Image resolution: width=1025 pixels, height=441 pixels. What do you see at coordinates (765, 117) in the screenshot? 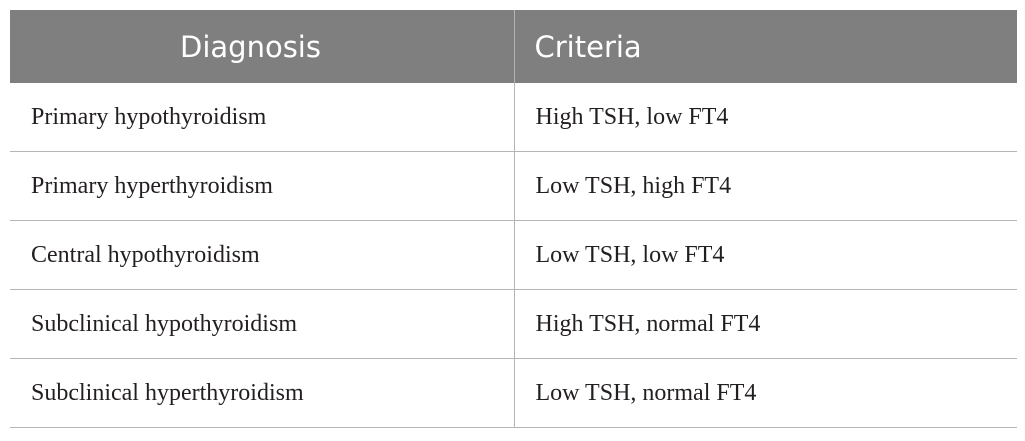
I see `cell-criteria: High TSH, low FT4` at bounding box center [765, 117].